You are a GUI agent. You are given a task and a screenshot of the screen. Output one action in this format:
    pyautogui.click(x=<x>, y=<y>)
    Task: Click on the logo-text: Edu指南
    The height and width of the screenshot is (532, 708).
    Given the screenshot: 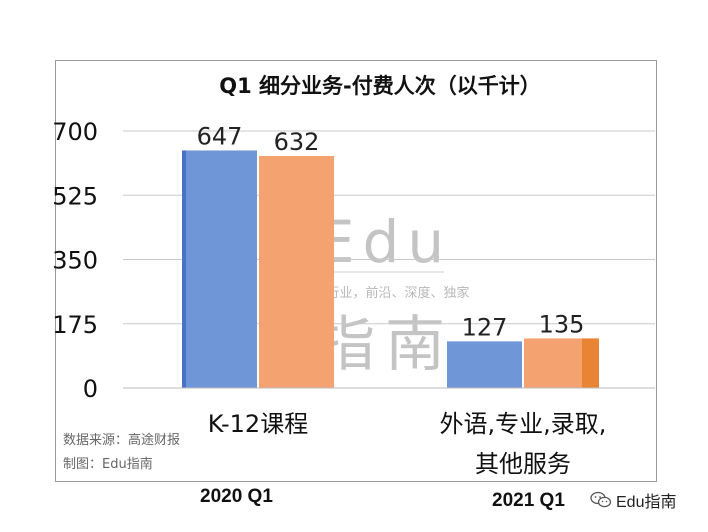 What is the action you would take?
    pyautogui.click(x=646, y=502)
    